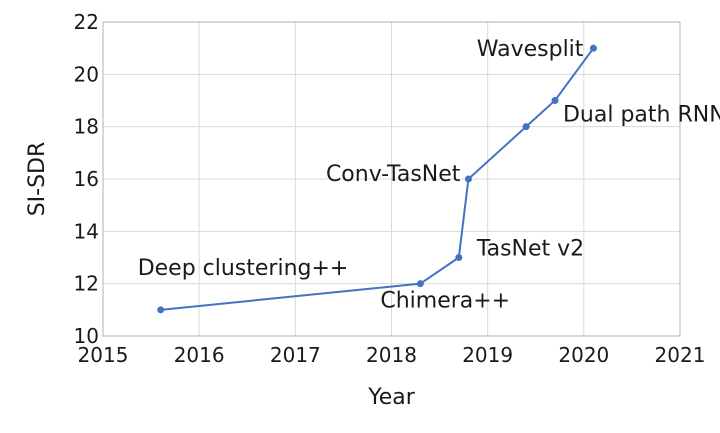 The image size is (720, 433). I want to click on y-tick-label: 18, so click(86, 127).